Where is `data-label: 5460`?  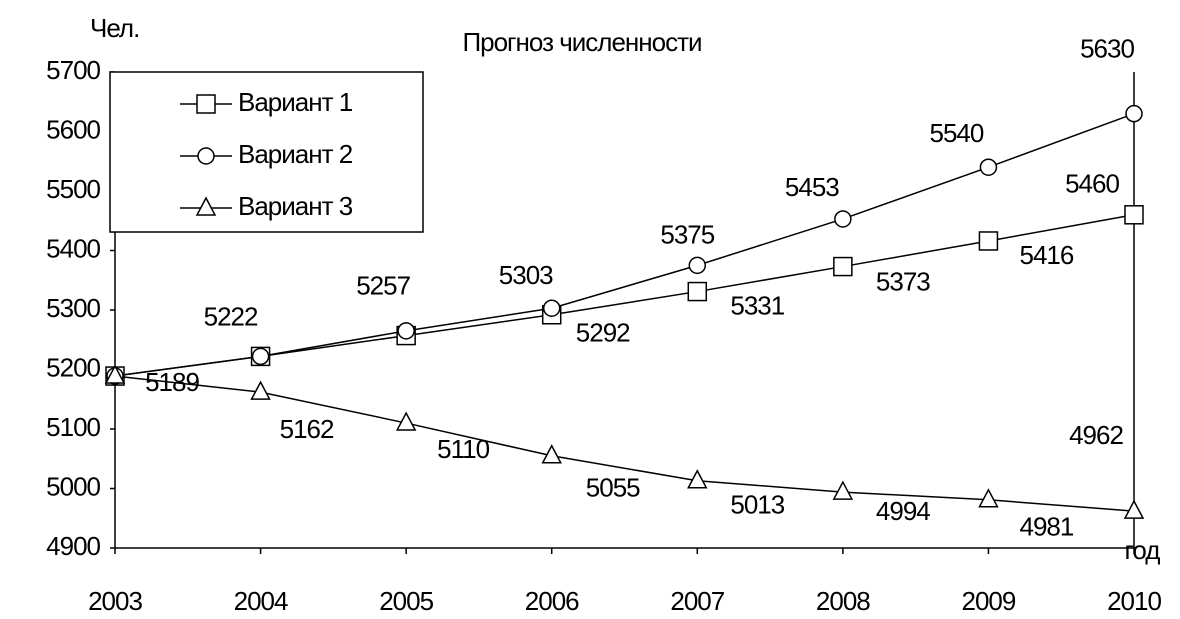 data-label: 5460 is located at coordinates (1092, 184).